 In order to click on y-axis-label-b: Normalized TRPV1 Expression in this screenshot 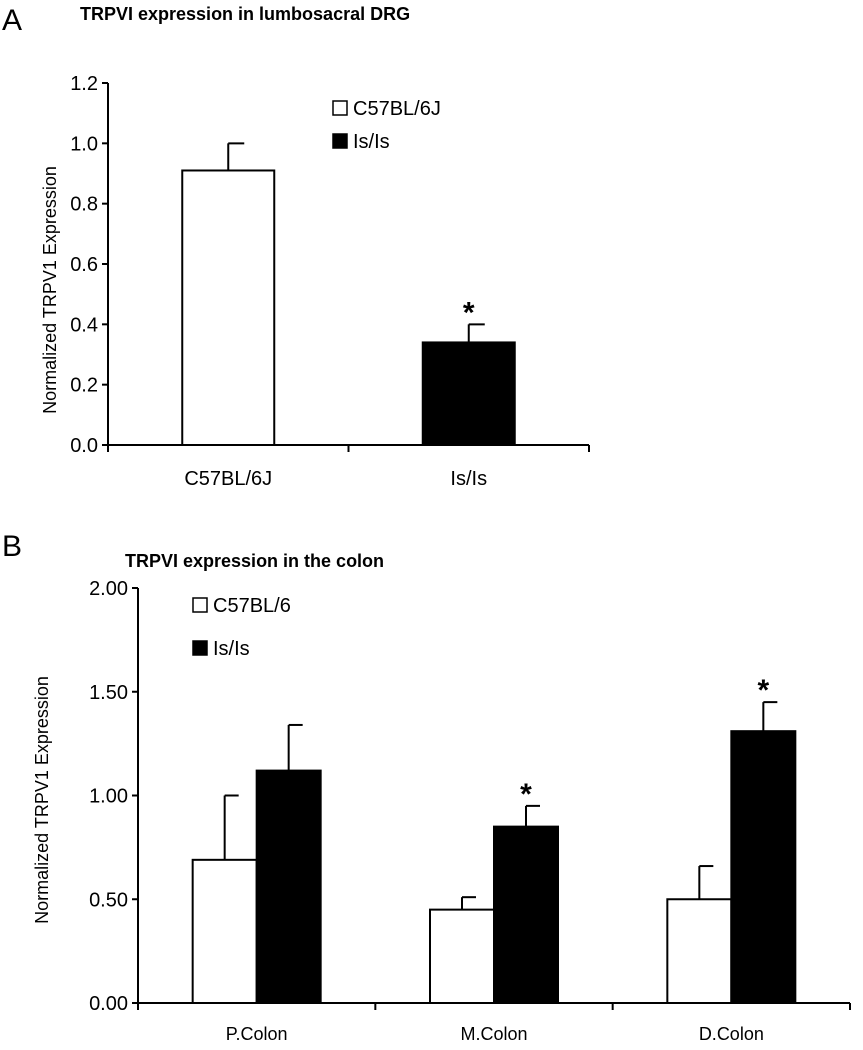, I will do `click(42, 800)`.